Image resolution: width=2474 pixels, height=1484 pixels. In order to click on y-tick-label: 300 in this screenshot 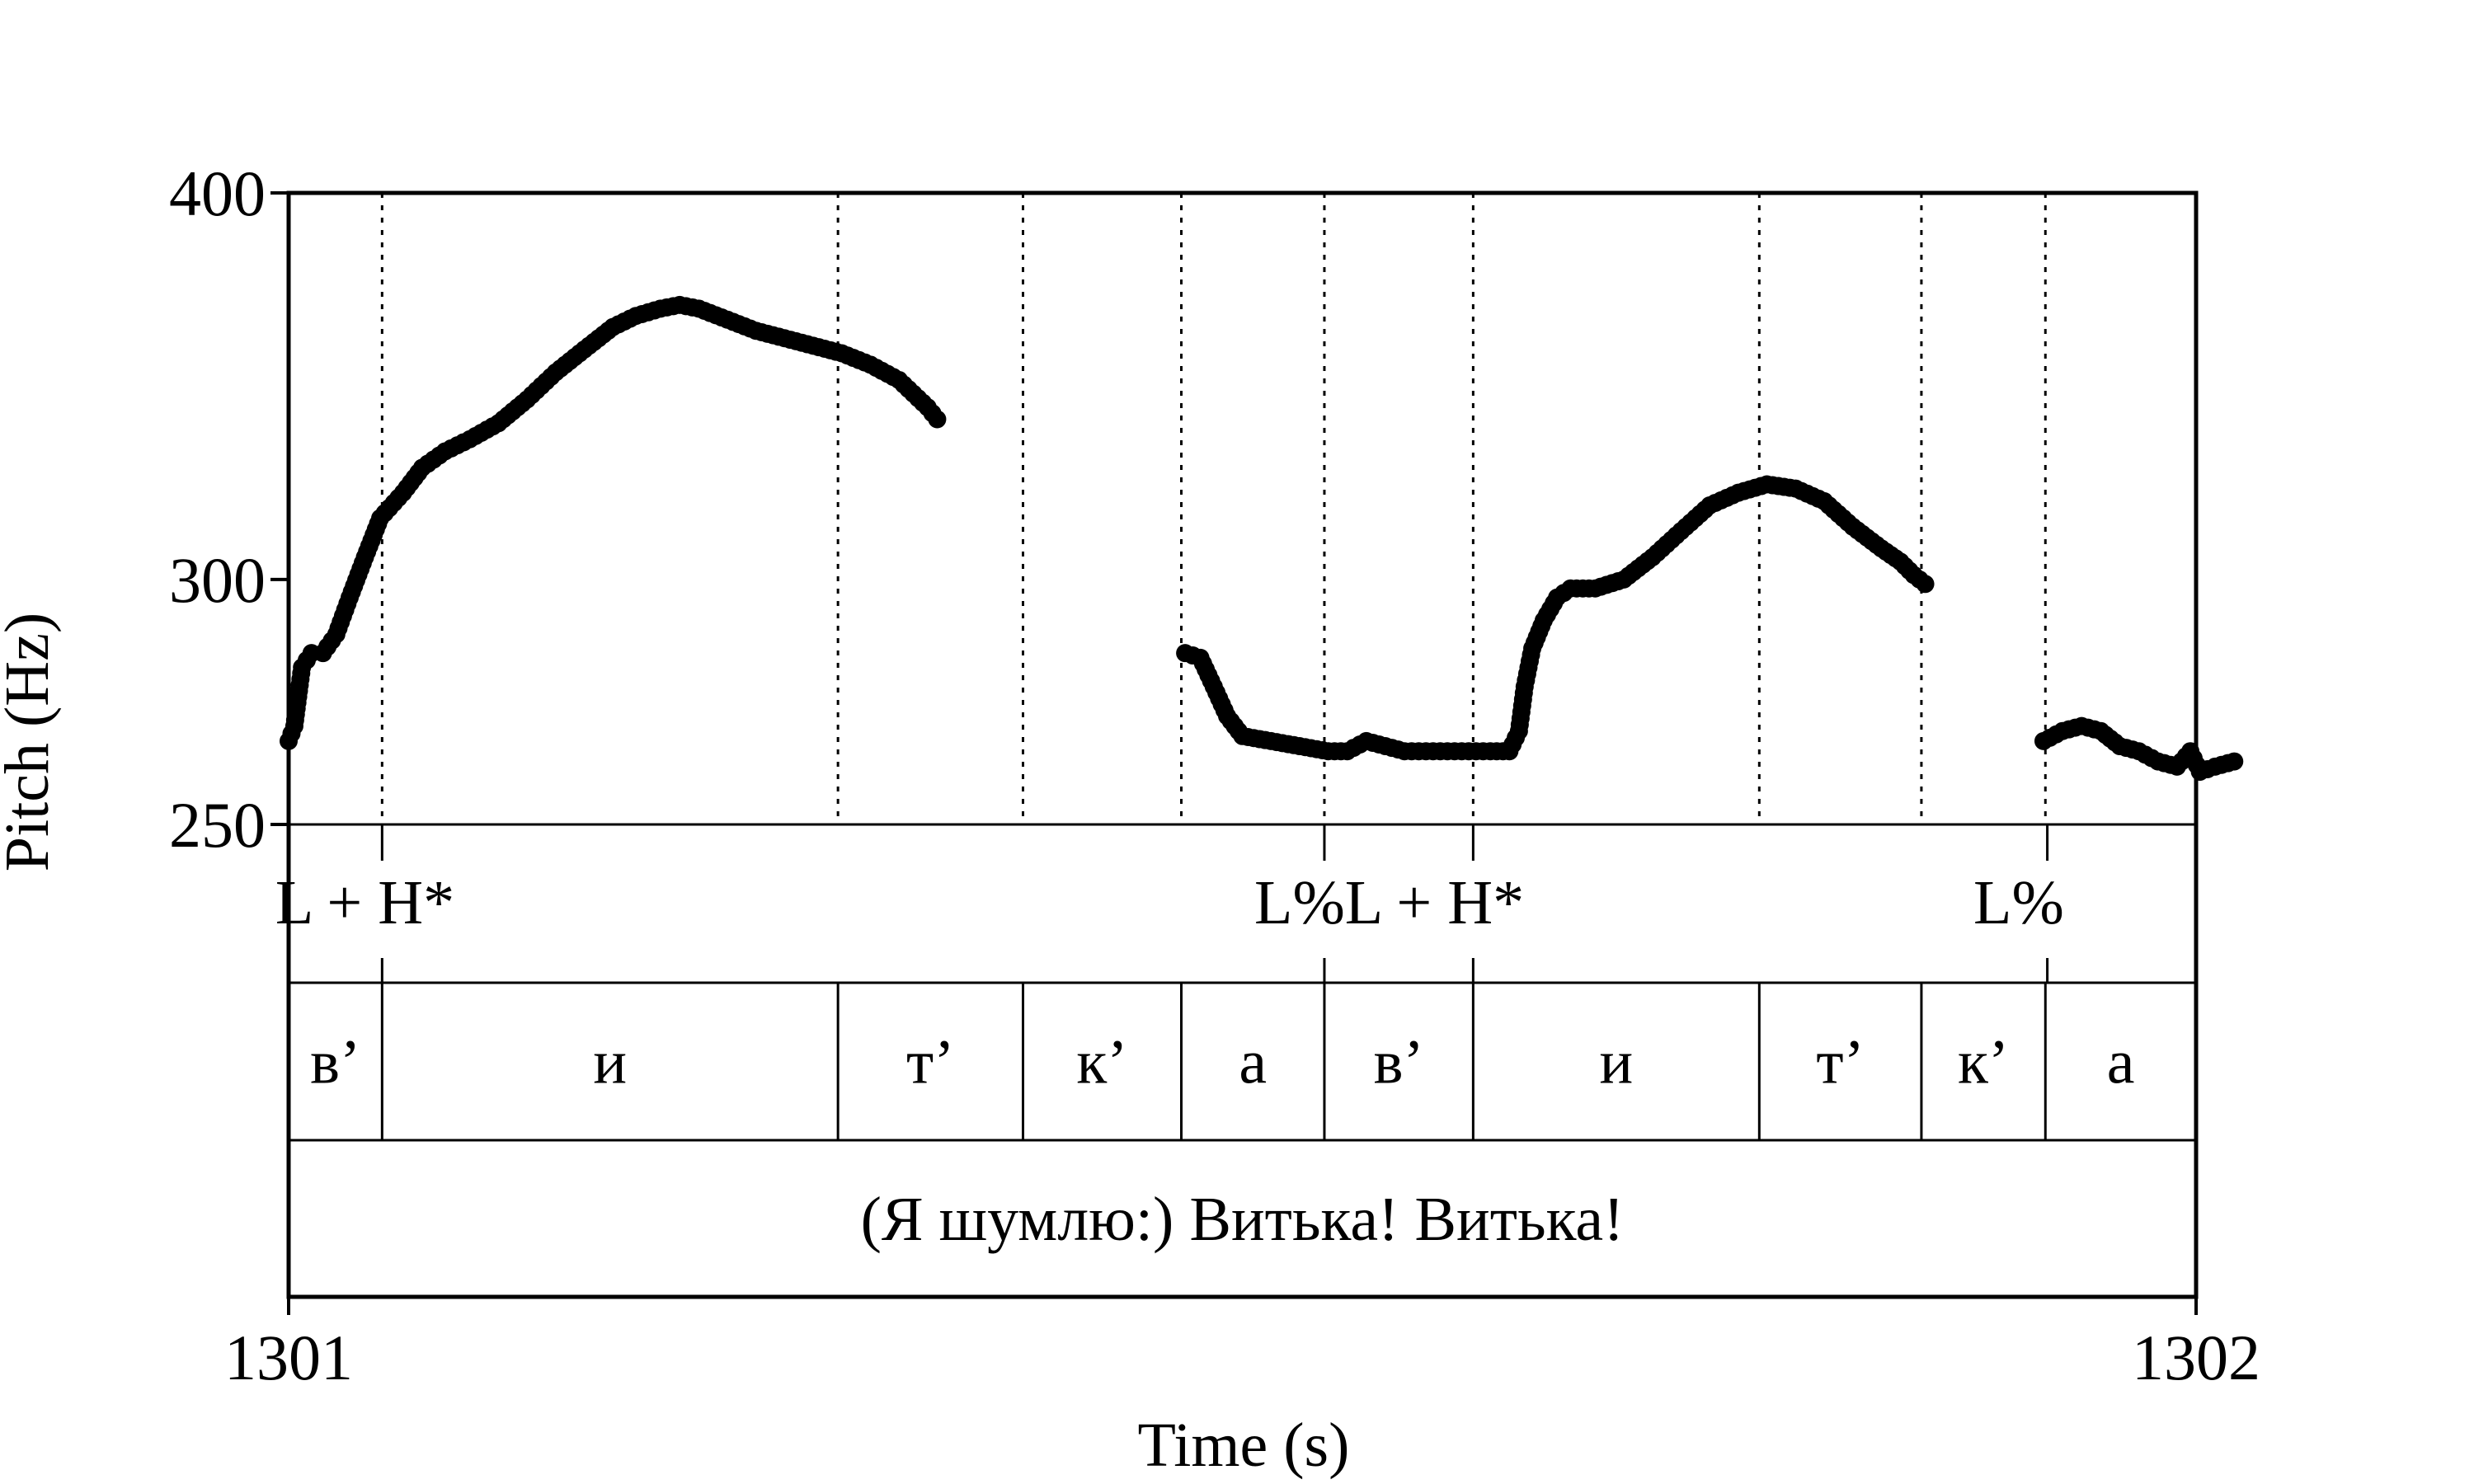, I will do `click(217, 580)`.